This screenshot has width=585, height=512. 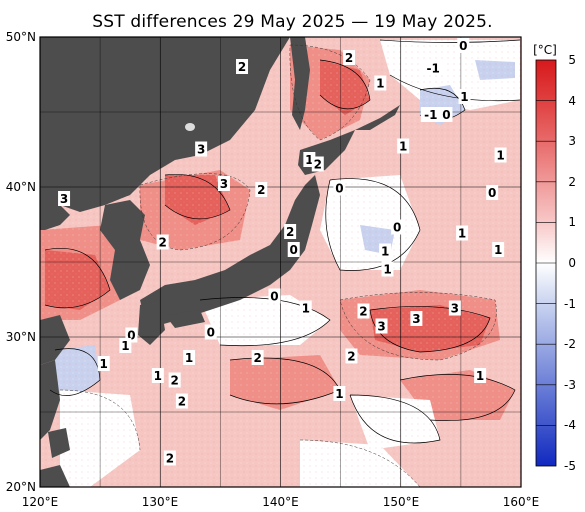 What do you see at coordinates (545, 50) in the screenshot?
I see `colorbar-unit: [°C]` at bounding box center [545, 50].